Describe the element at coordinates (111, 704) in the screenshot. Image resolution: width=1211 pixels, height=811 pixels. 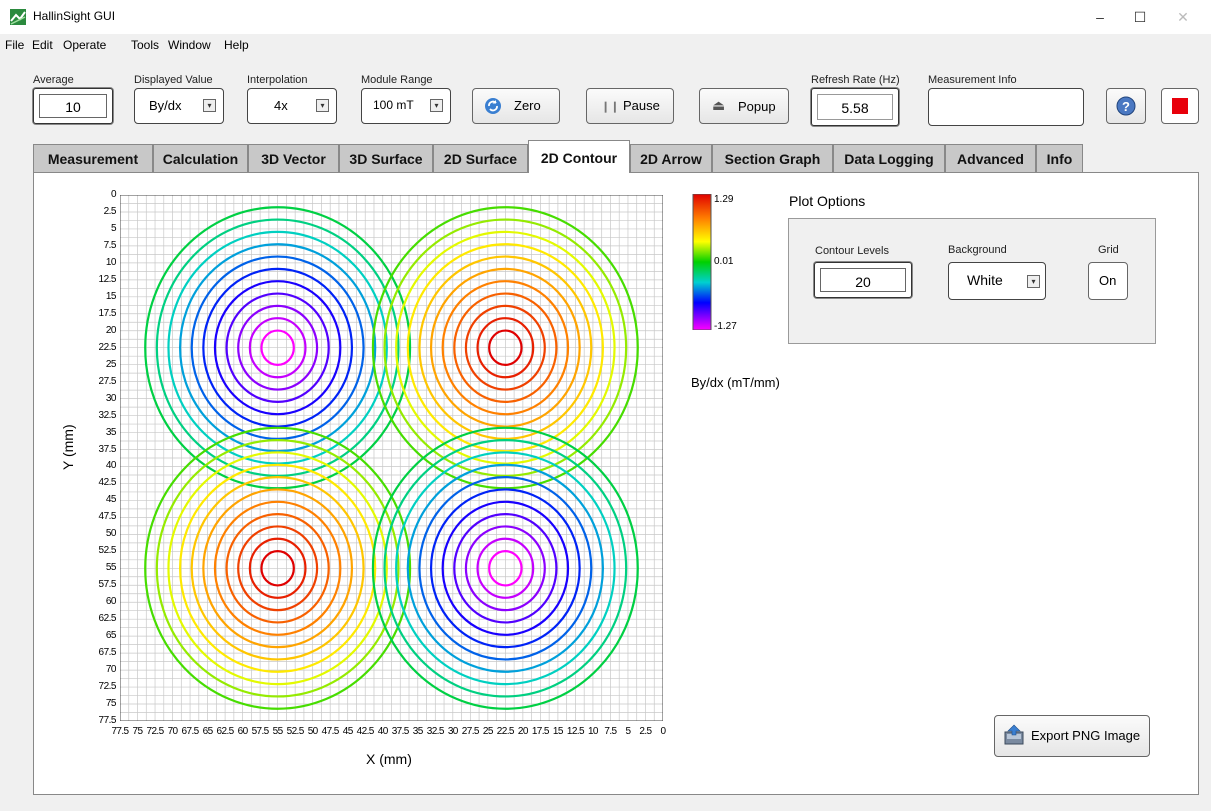
I see `y-tick-label: 75` at that location.